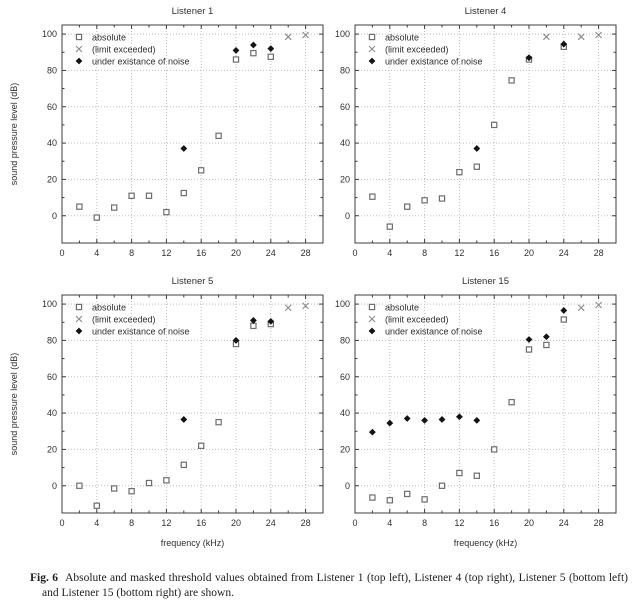 Image resolution: width=640 pixels, height=612 pixels. I want to click on x-tick-label: 28, so click(306, 523).